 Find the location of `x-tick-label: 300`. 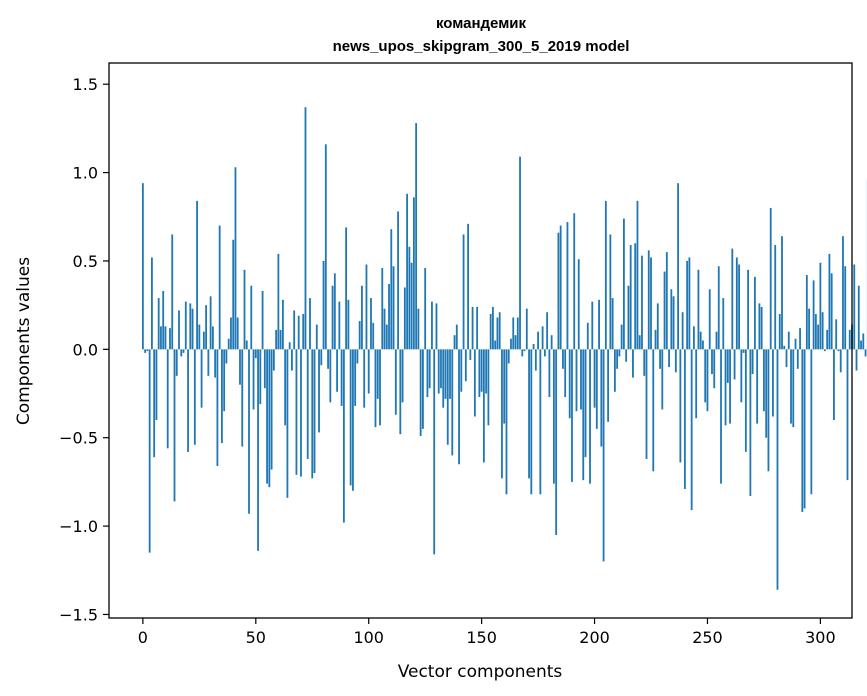

x-tick-label: 300 is located at coordinates (820, 637).